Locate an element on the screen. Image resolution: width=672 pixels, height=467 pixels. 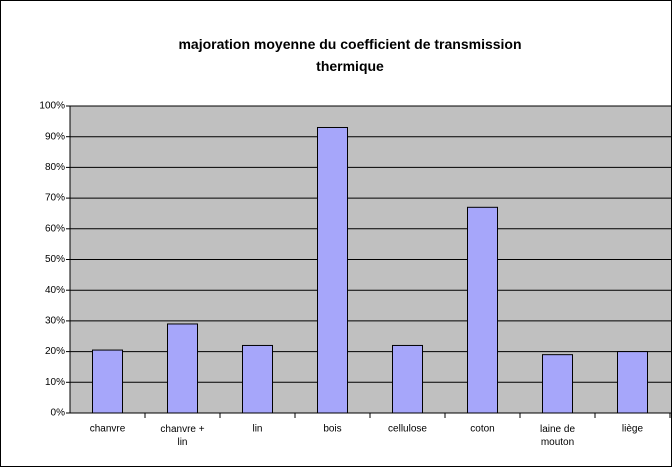
y-tick-label: 50% is located at coordinates (55, 259).